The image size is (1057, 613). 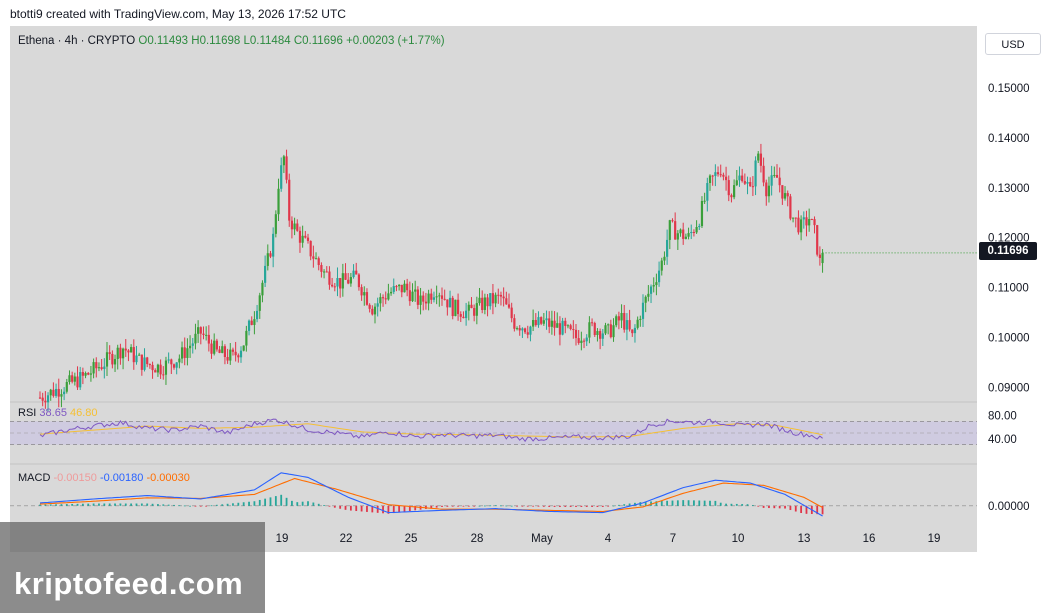 I want to click on macd-name: MACD, so click(x=34, y=478).